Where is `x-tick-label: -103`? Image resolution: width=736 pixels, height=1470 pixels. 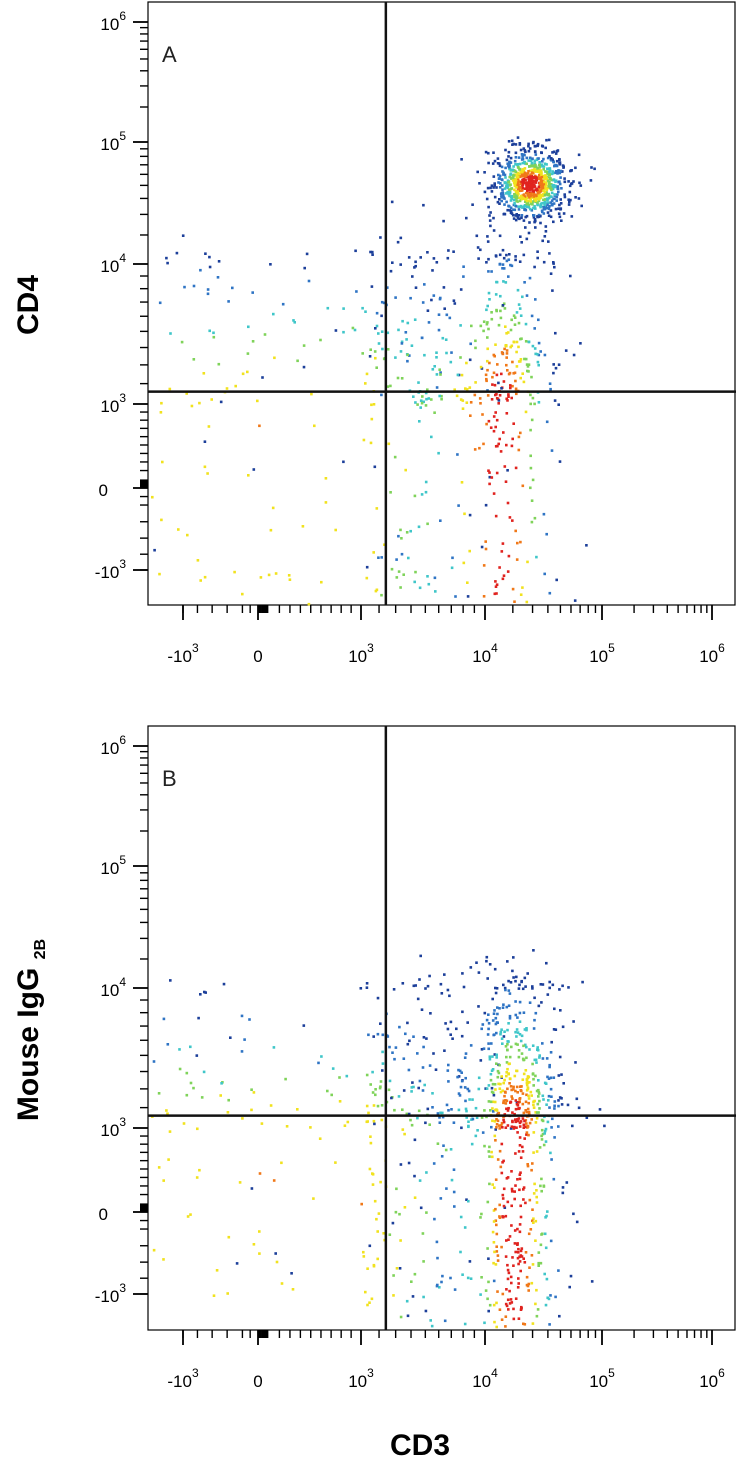 x-tick-label: -103 is located at coordinates (183, 653).